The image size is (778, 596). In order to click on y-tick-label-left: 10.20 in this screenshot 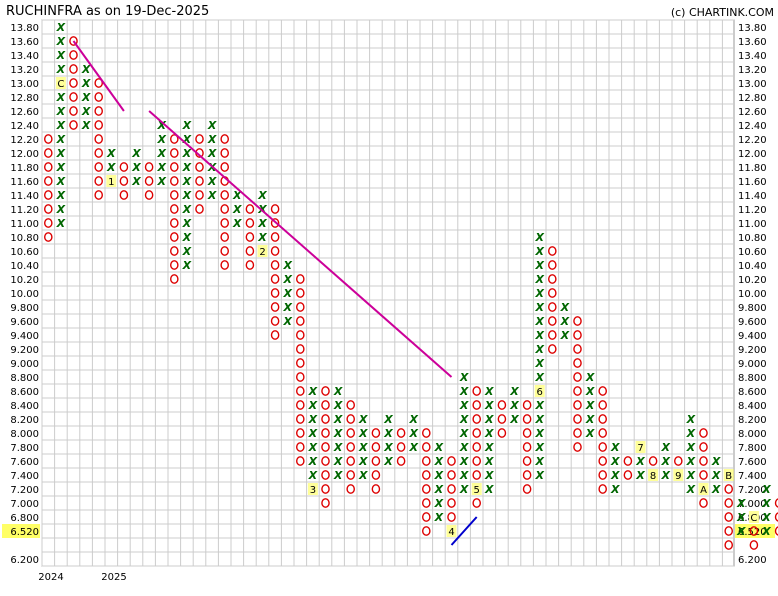, I will do `click(24, 280)`.